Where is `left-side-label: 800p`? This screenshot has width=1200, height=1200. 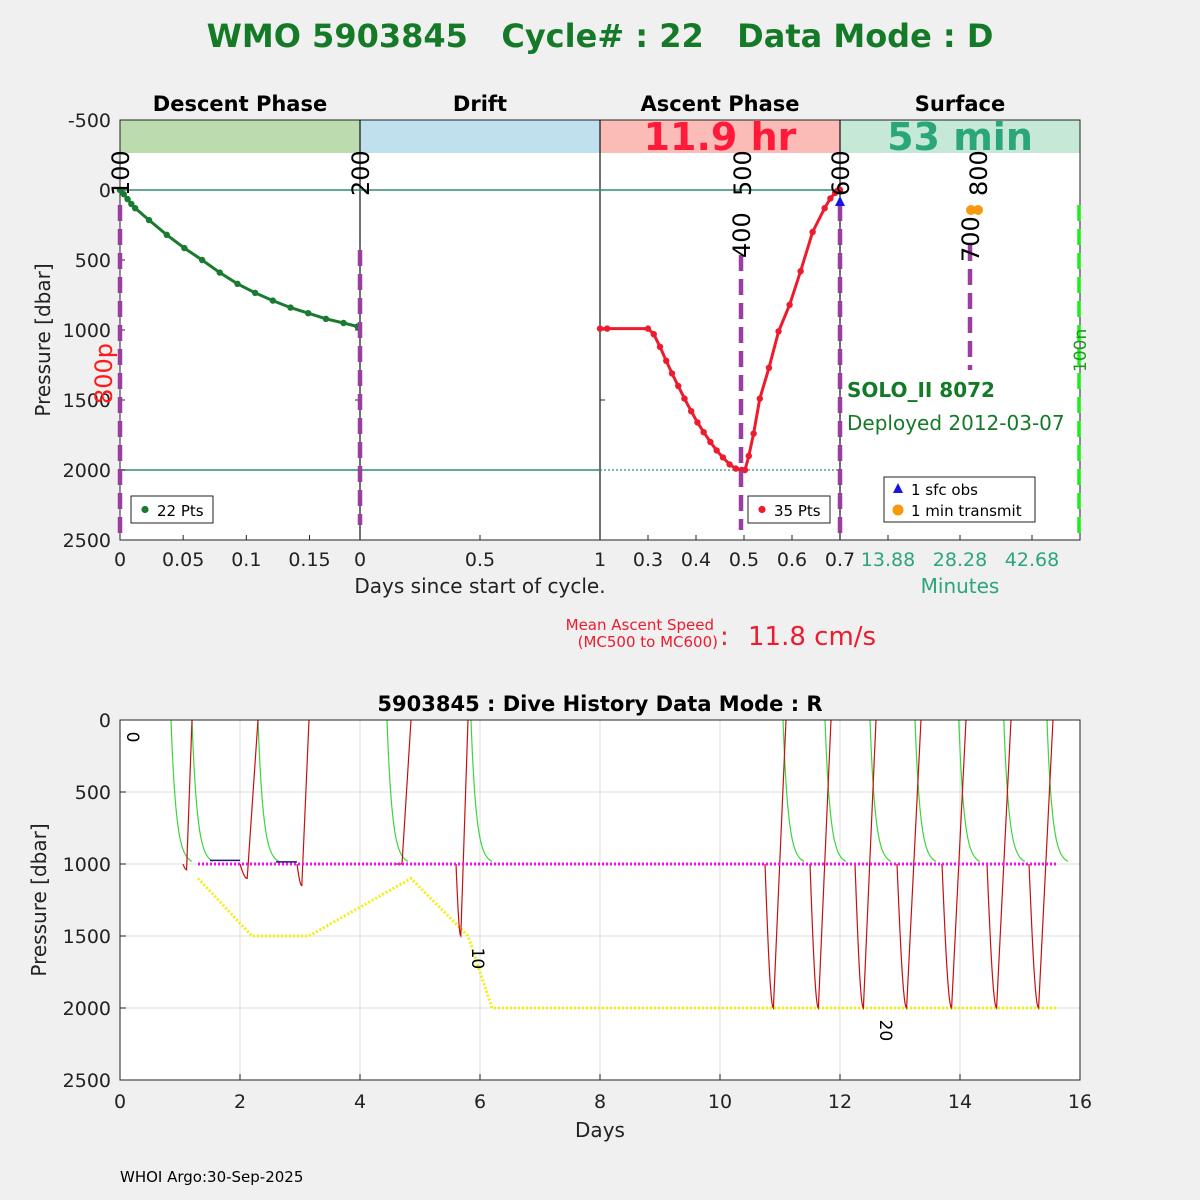 left-side-label: 800p is located at coordinates (104, 373).